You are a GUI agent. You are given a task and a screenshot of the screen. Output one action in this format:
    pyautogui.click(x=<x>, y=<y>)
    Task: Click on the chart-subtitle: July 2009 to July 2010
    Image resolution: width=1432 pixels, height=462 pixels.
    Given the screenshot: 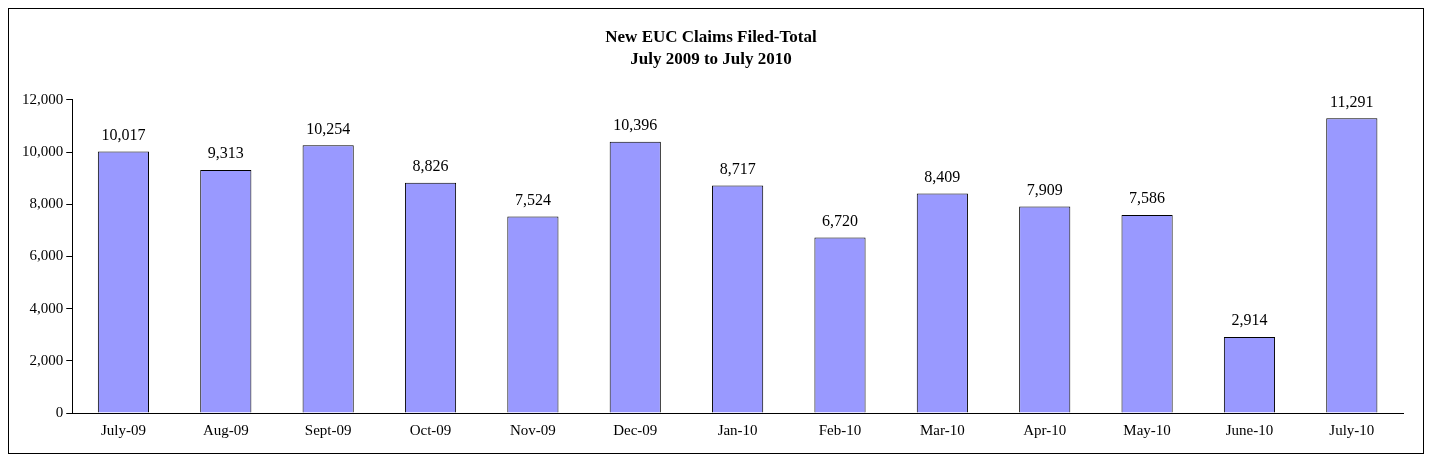 What is the action you would take?
    pyautogui.click(x=711, y=58)
    